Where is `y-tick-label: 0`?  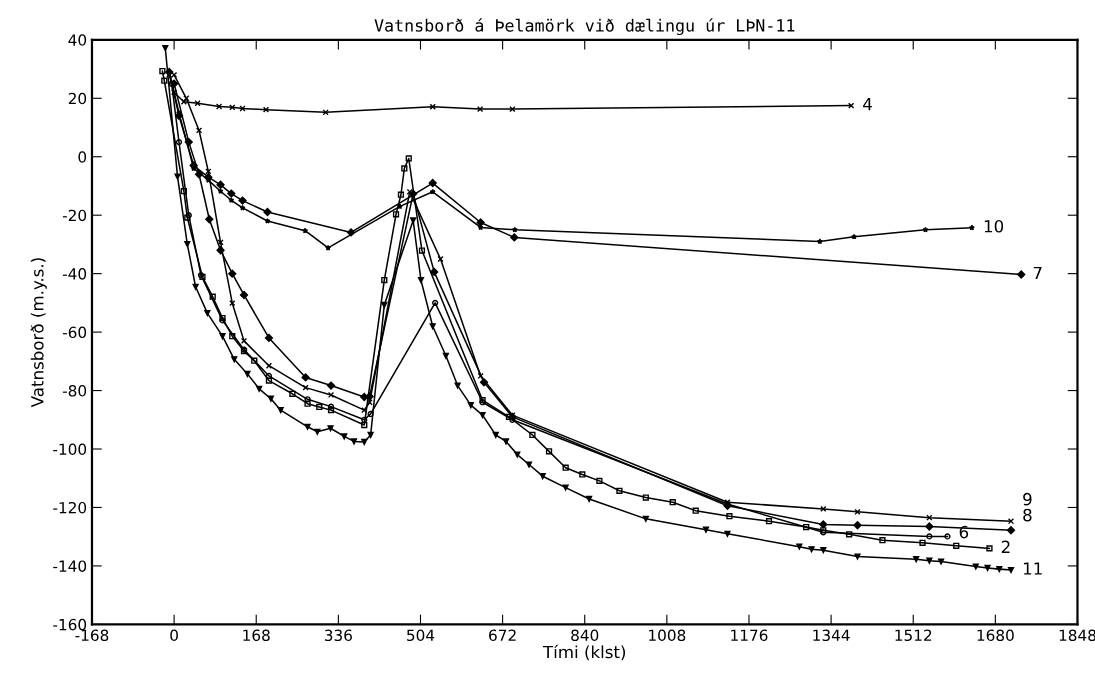 y-tick-label: 0 is located at coordinates (82, 157).